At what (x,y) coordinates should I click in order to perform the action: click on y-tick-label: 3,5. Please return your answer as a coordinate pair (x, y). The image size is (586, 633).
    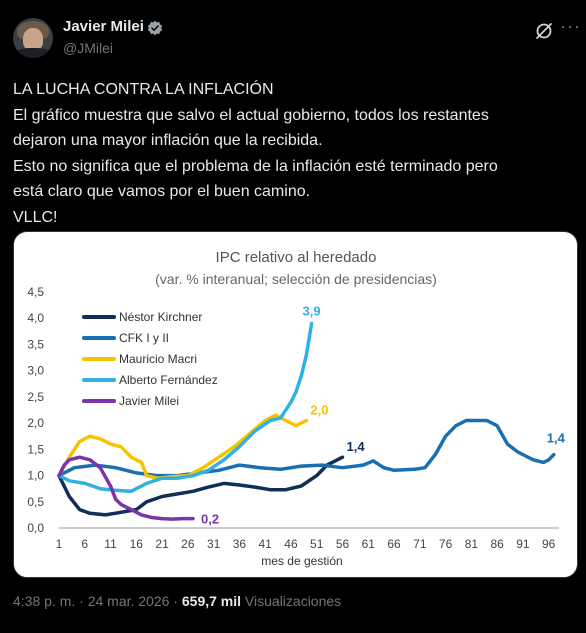
    Looking at the image, I should click on (35, 344).